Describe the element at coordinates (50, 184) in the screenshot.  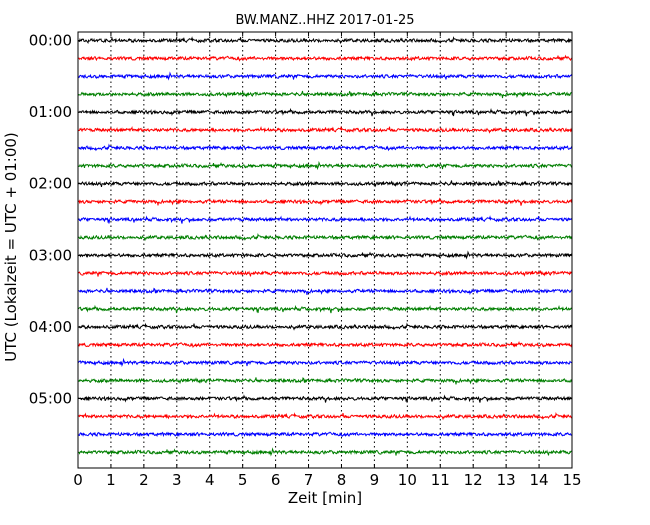
I see `y-tick-label: 02:00` at that location.